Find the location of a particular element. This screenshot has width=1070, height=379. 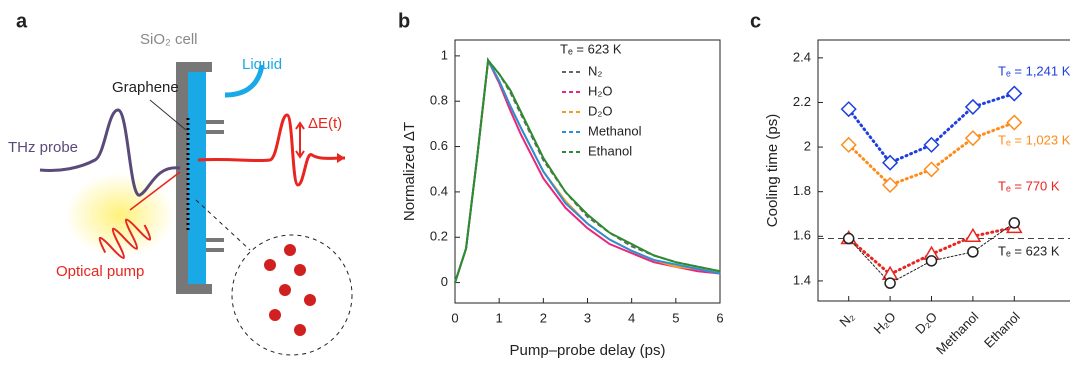

x-tick-label: H₂O is located at coordinates (885, 323).